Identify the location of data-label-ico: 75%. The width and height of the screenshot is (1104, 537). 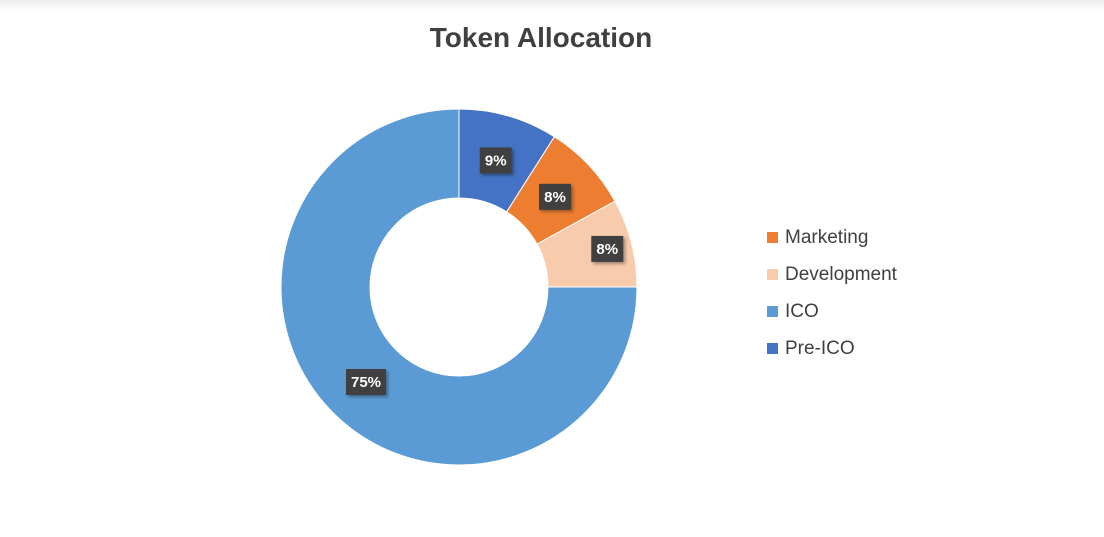
(366, 382).